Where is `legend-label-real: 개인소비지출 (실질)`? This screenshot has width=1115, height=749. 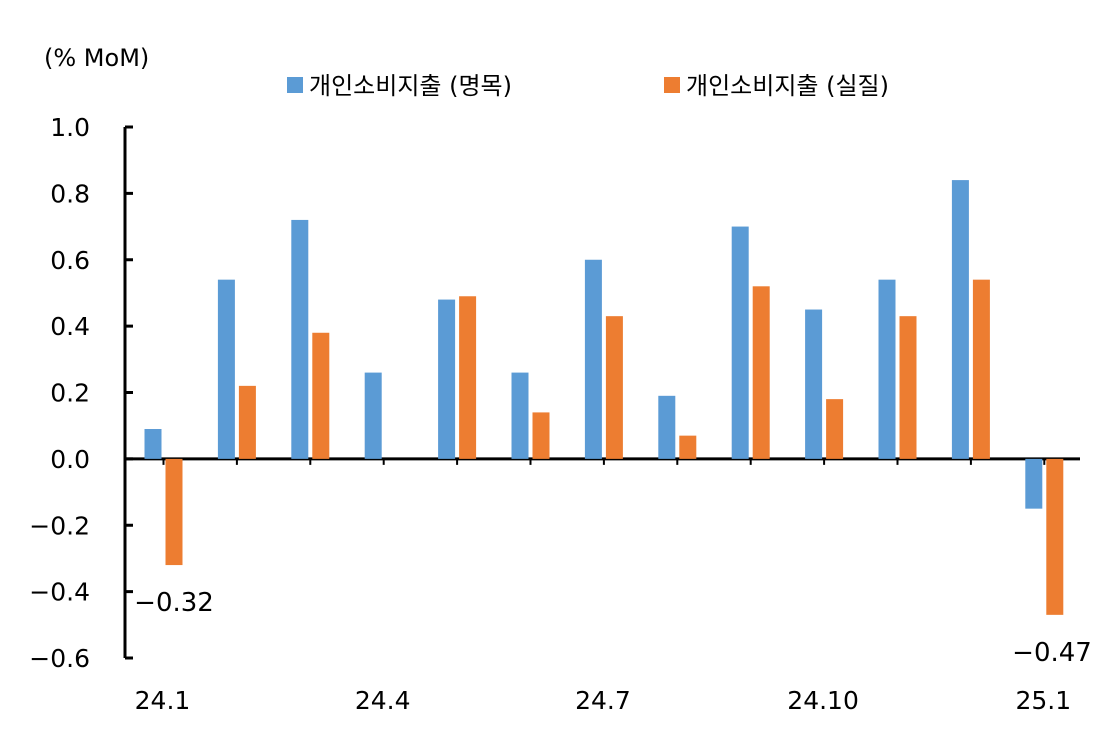
legend-label-real: 개인소비지출 (실질) is located at coordinates (787, 86).